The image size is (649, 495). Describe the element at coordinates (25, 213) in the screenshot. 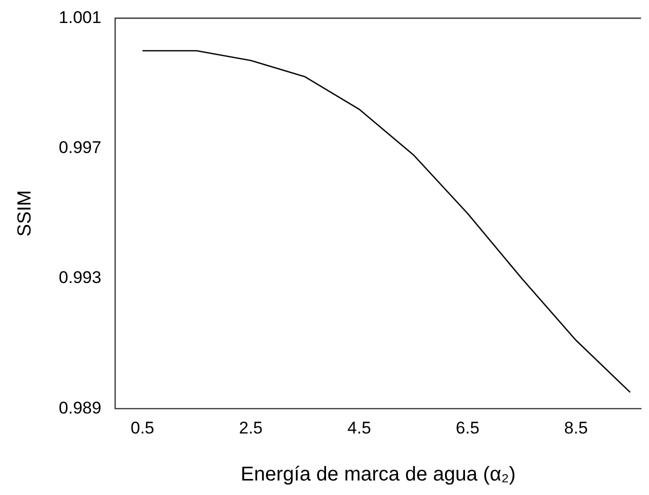

I see `y-axis-title: SSIM` at that location.